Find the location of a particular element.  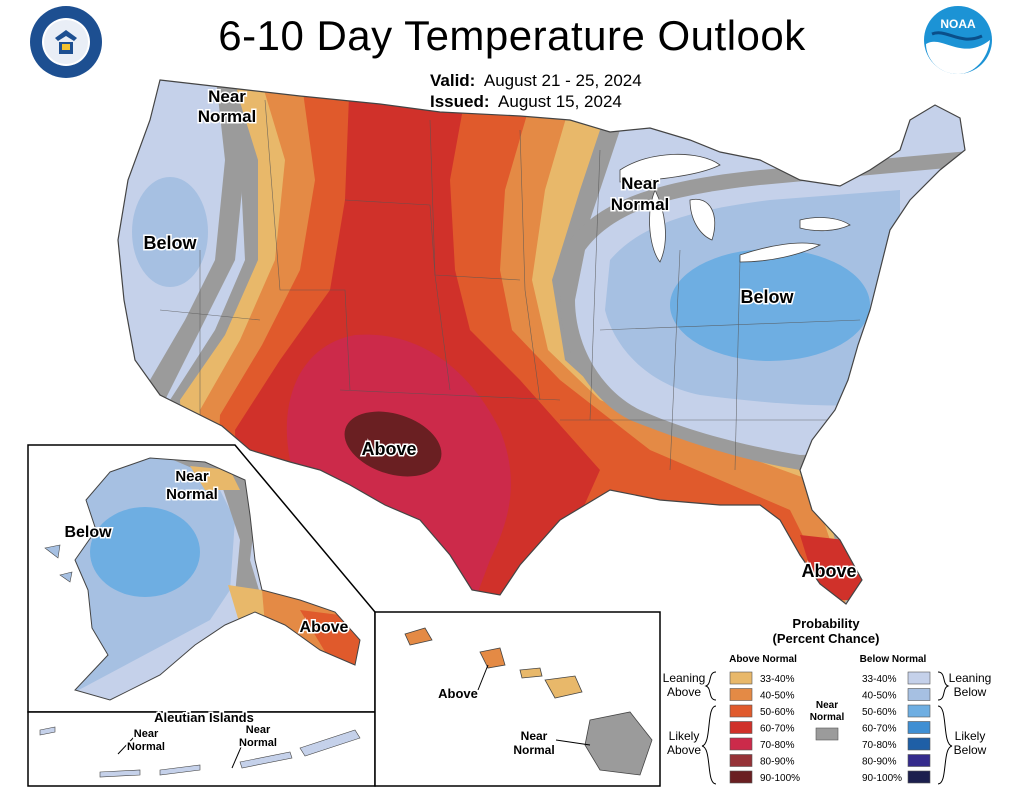

above-label-0: 33-40% is located at coordinates (777, 679).